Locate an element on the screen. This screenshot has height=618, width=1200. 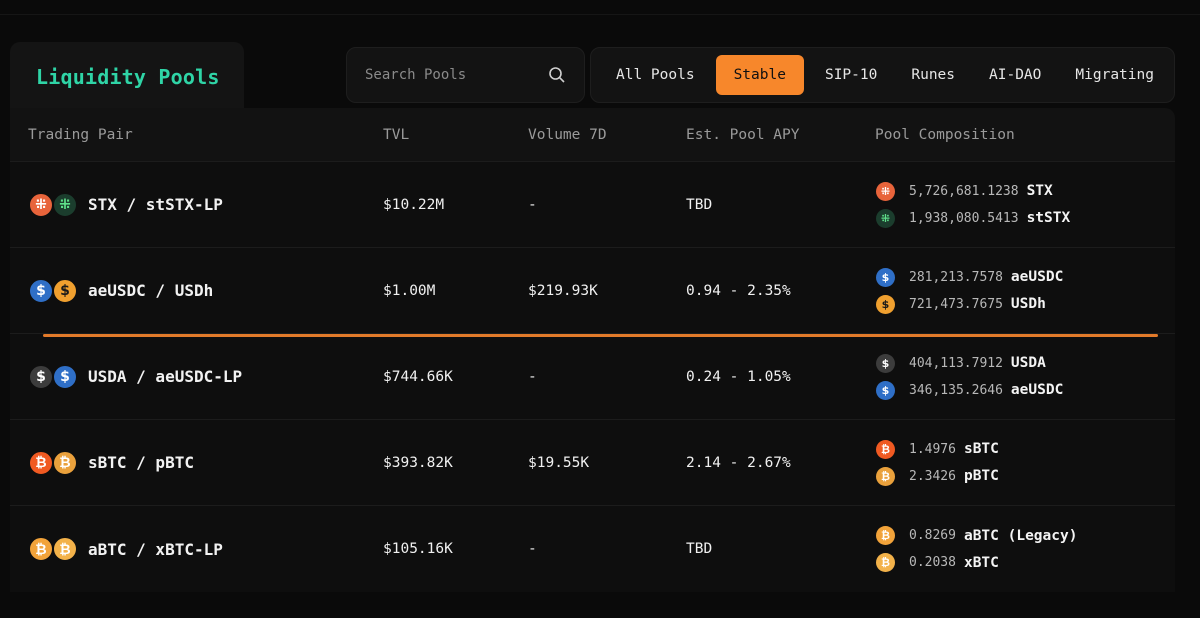
composition-amount: 721,473.7675 is located at coordinates (956, 304).